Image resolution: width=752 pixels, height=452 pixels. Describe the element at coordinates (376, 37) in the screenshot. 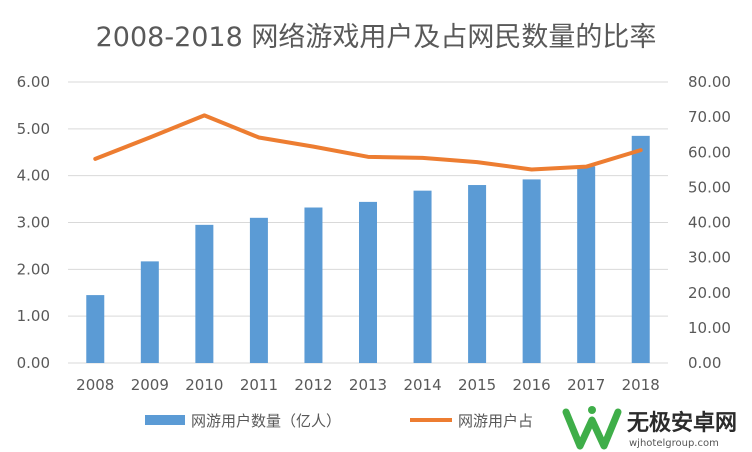

I see `chart-title: 2008-2018 网络游戏用户及占网民数量的比率` at that location.